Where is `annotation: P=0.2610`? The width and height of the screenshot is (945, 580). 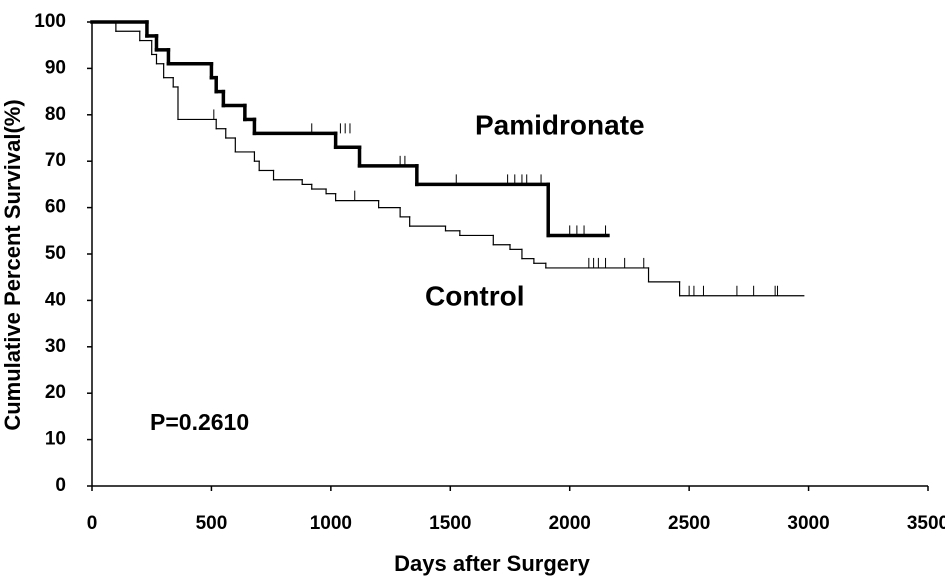 annotation: P=0.2610 is located at coordinates (199, 422).